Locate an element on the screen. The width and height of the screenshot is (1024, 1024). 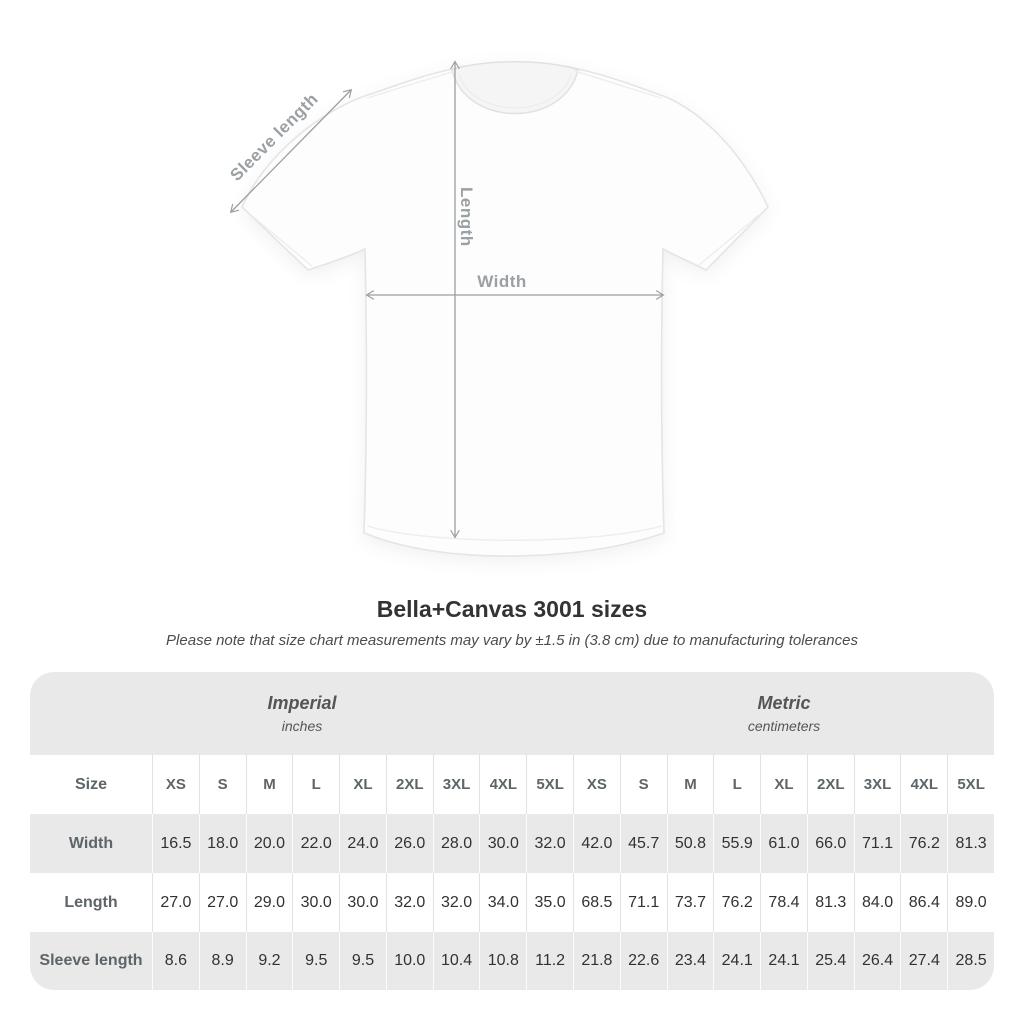
size-column-header-metric-m: M is located at coordinates (690, 784).